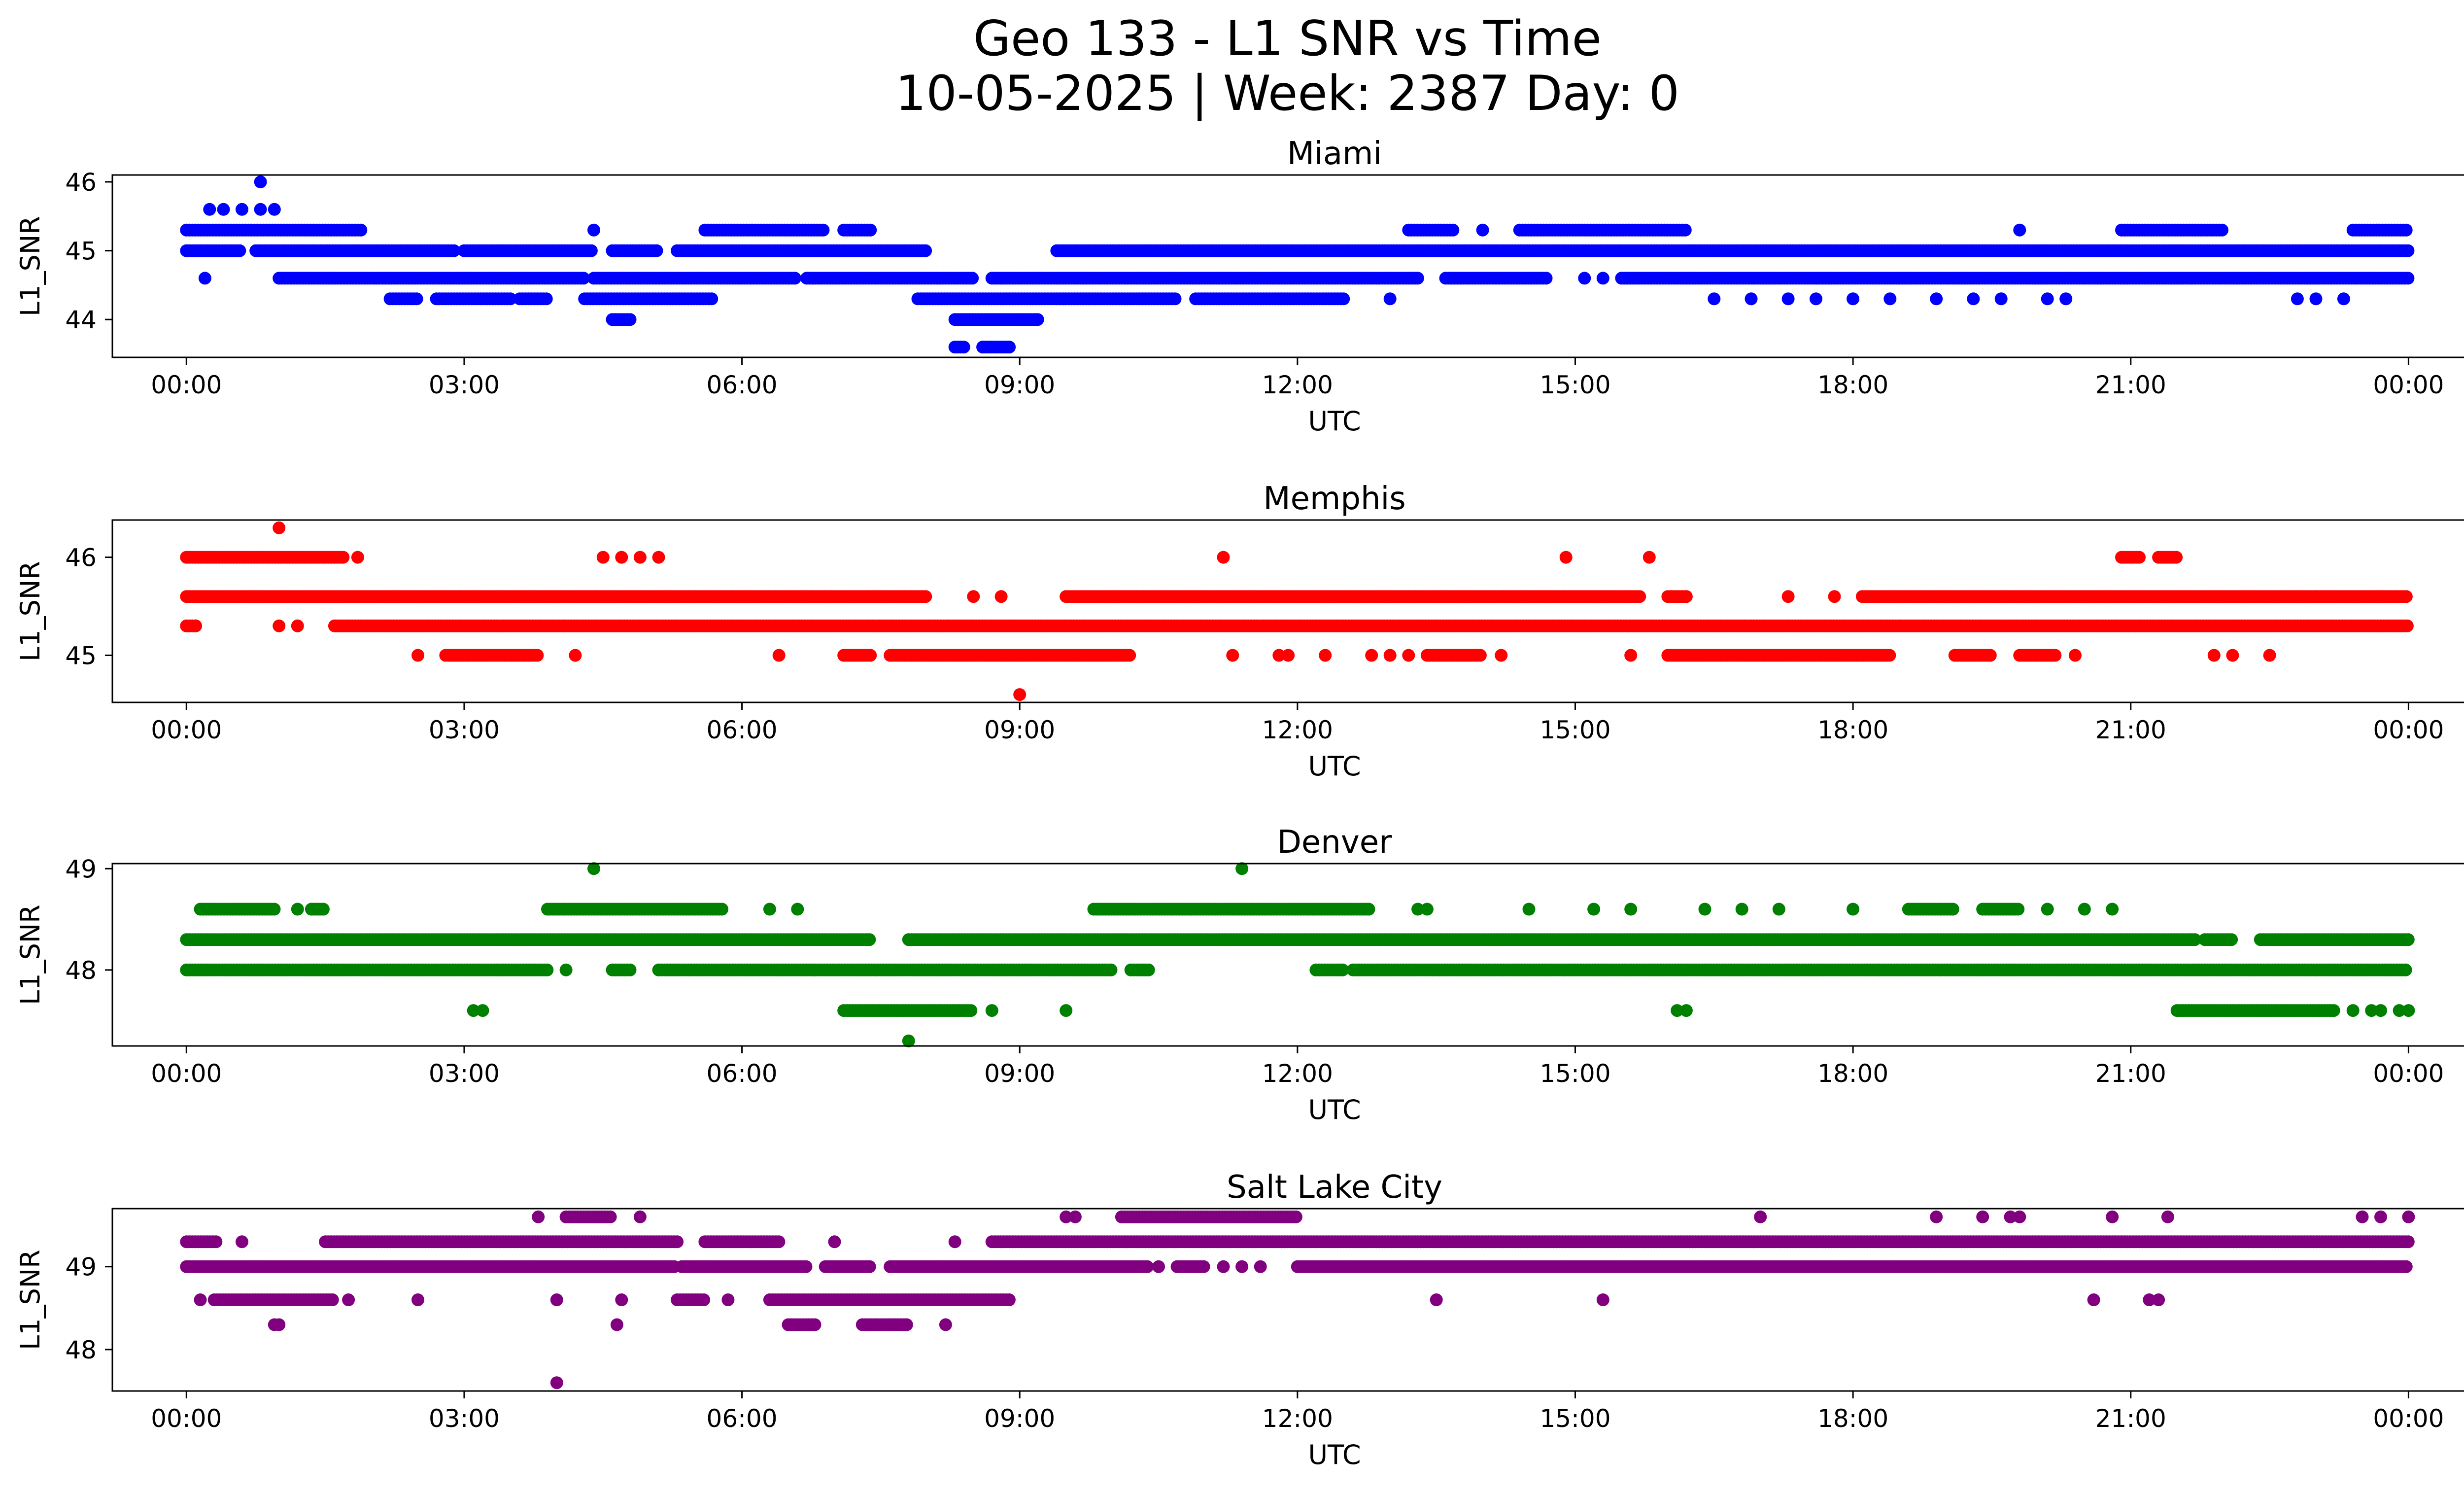 This screenshot has width=2464, height=1495. What do you see at coordinates (1334, 842) in the screenshot?
I see `subplot-title: Denver` at bounding box center [1334, 842].